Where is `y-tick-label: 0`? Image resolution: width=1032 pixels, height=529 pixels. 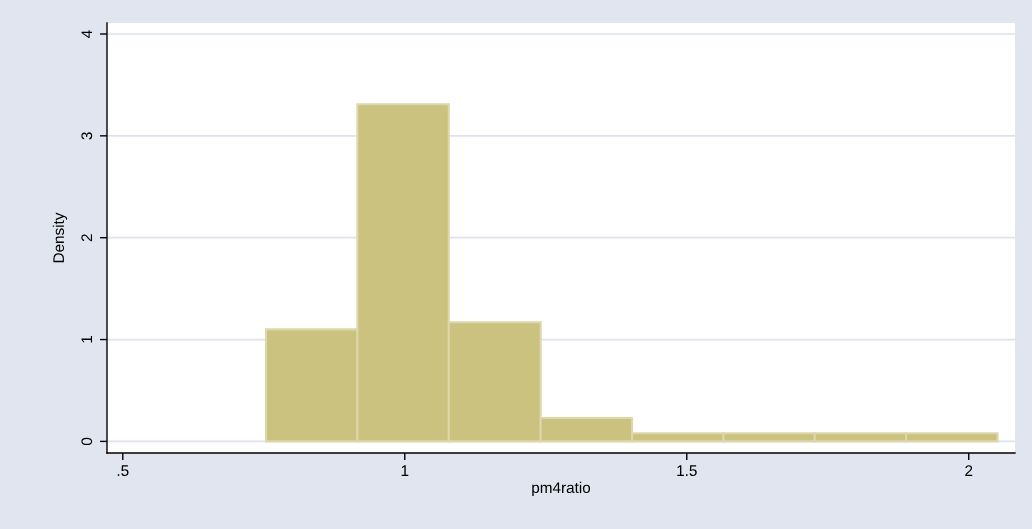 y-tick-label: 0 is located at coordinates (87, 441).